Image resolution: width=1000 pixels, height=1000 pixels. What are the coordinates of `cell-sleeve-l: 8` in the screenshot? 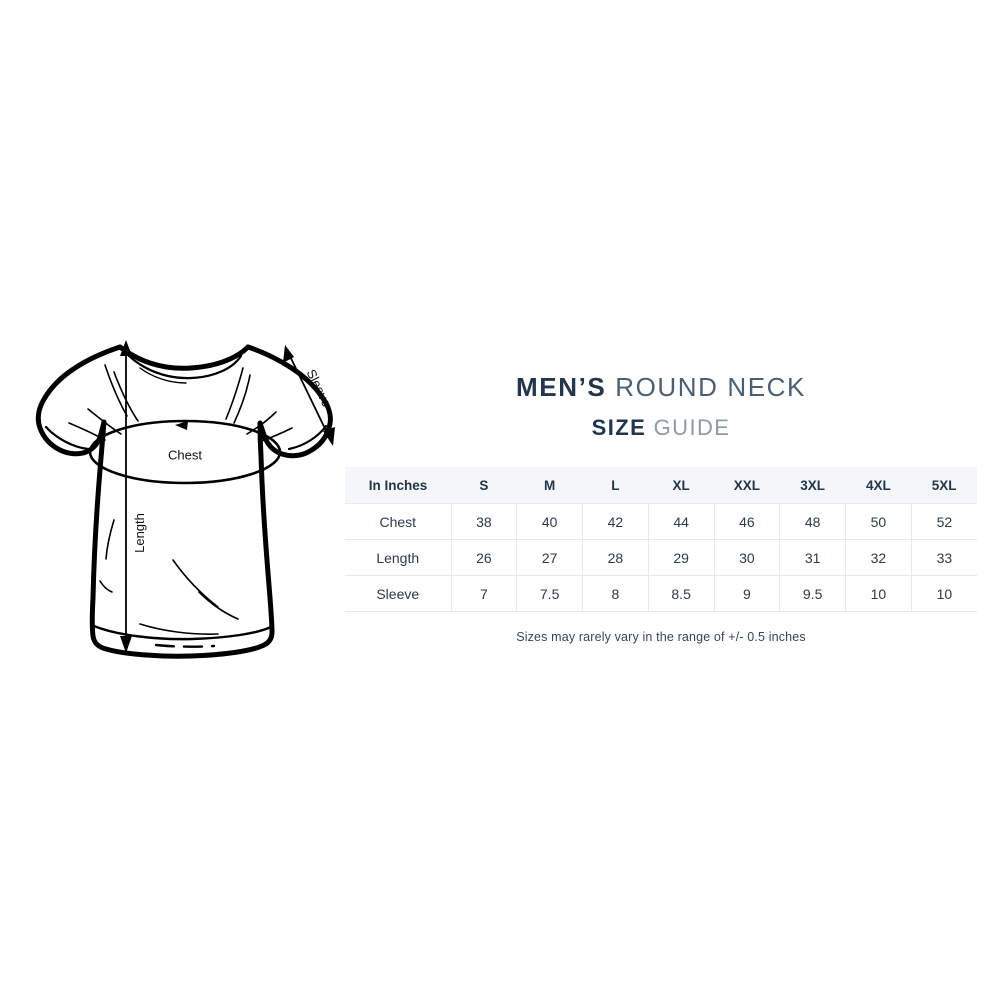 It's located at (615, 593).